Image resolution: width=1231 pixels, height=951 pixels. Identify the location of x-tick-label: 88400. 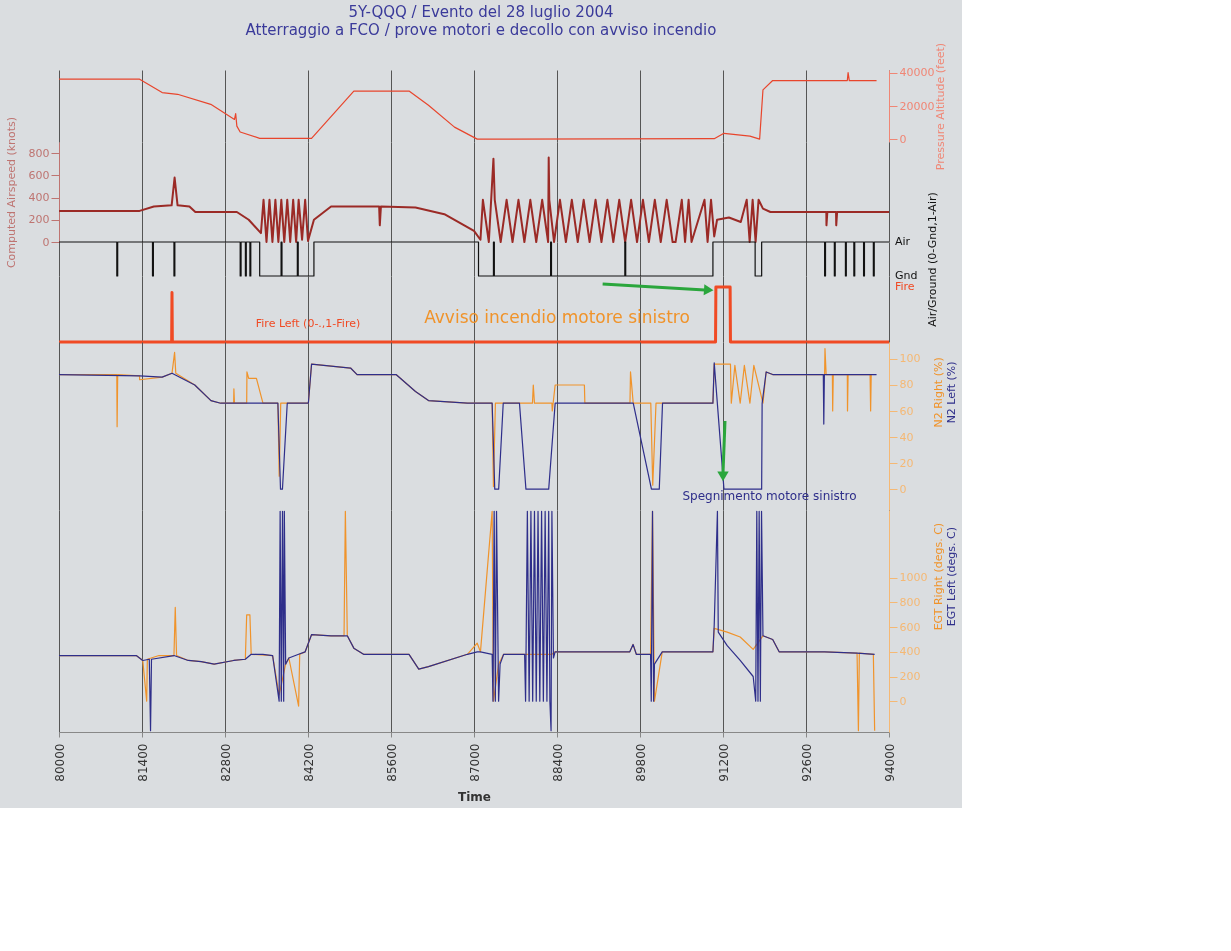
(557, 762).